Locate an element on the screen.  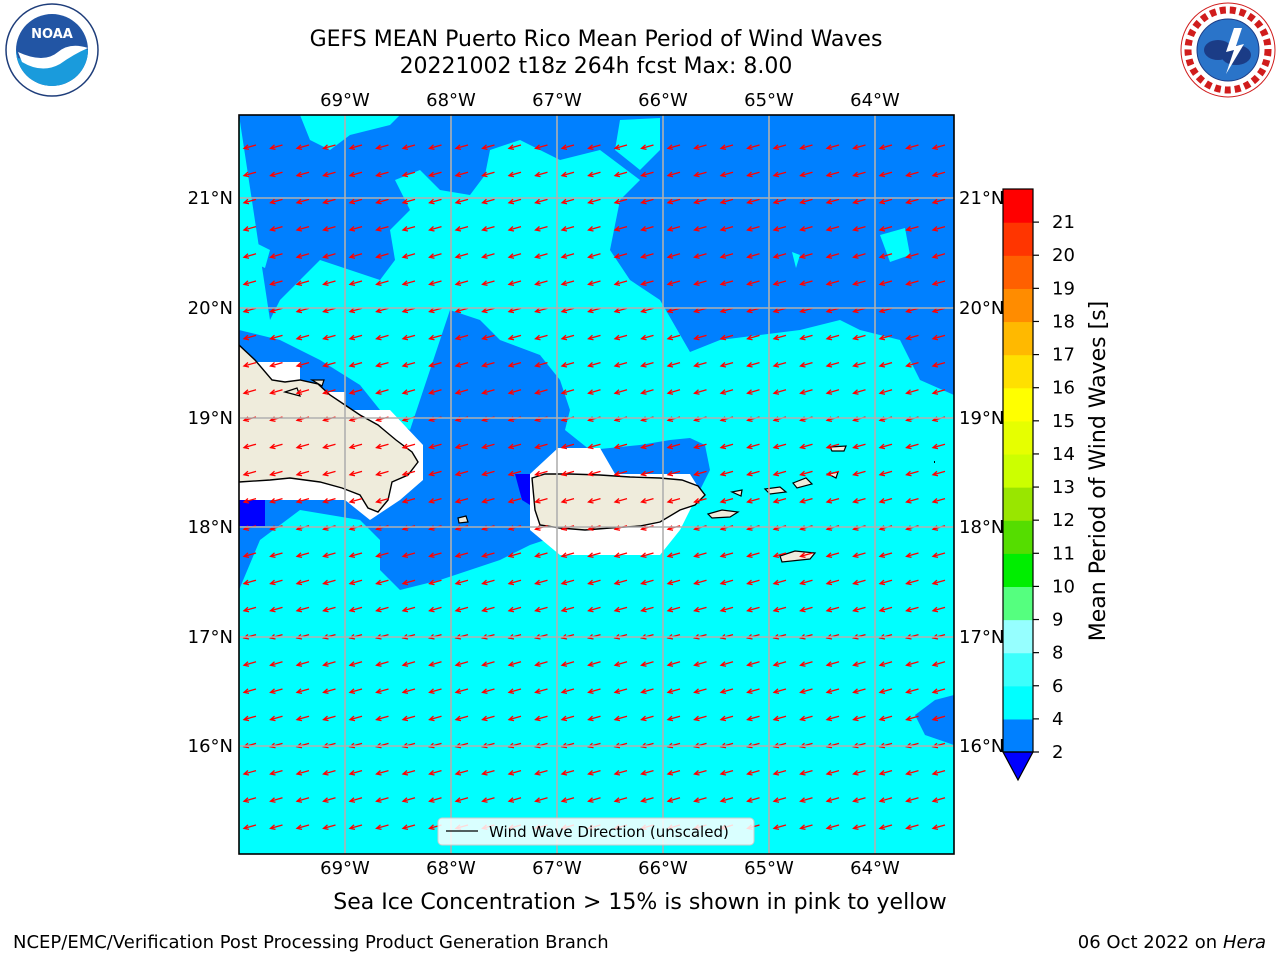
lon-label: 64°W is located at coordinates (875, 100).